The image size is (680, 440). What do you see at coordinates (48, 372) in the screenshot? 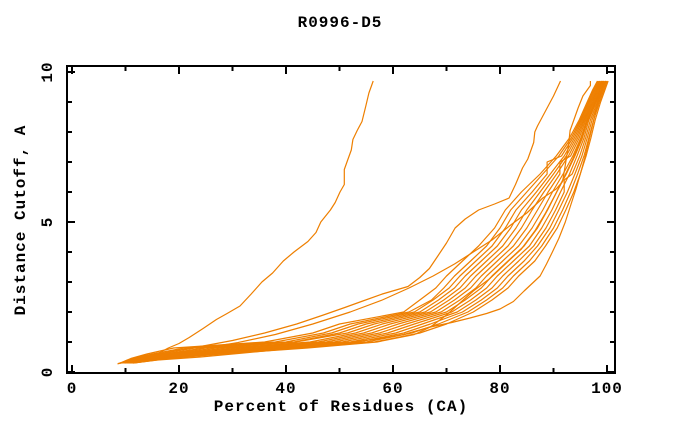
I see `y-tick-label: 0` at bounding box center [48, 372].